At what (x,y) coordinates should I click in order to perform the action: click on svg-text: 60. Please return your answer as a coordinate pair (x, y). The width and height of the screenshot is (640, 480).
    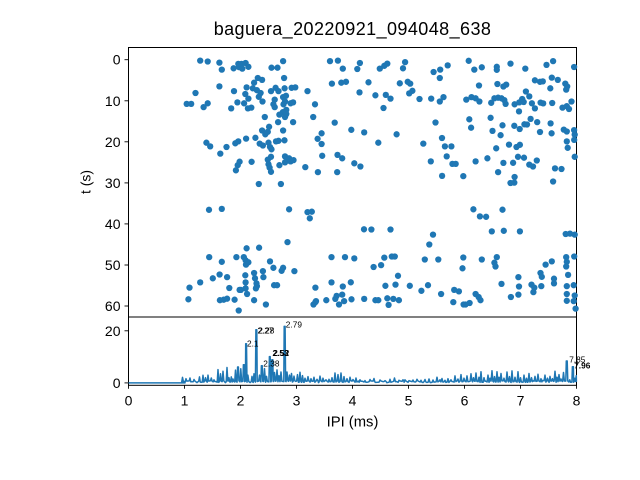
    Looking at the image, I should click on (113, 306).